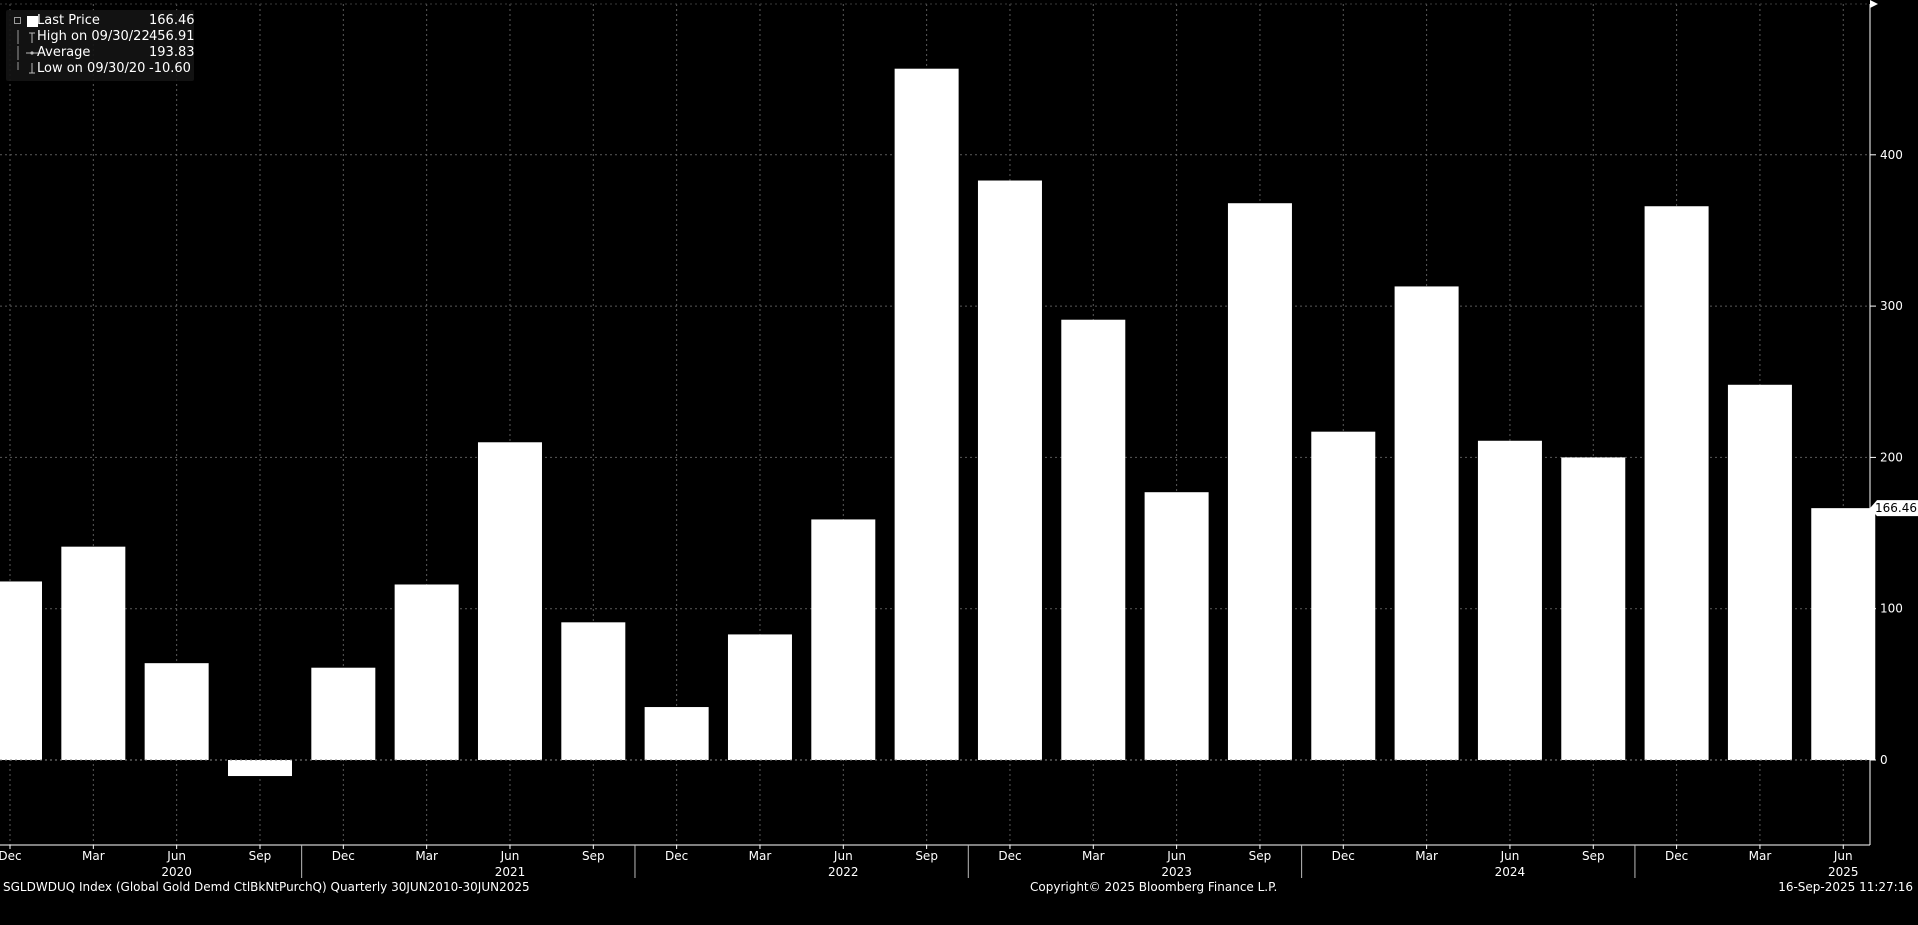 This screenshot has height=925, width=1918. I want to click on legend-label: Last Price, so click(68, 20).